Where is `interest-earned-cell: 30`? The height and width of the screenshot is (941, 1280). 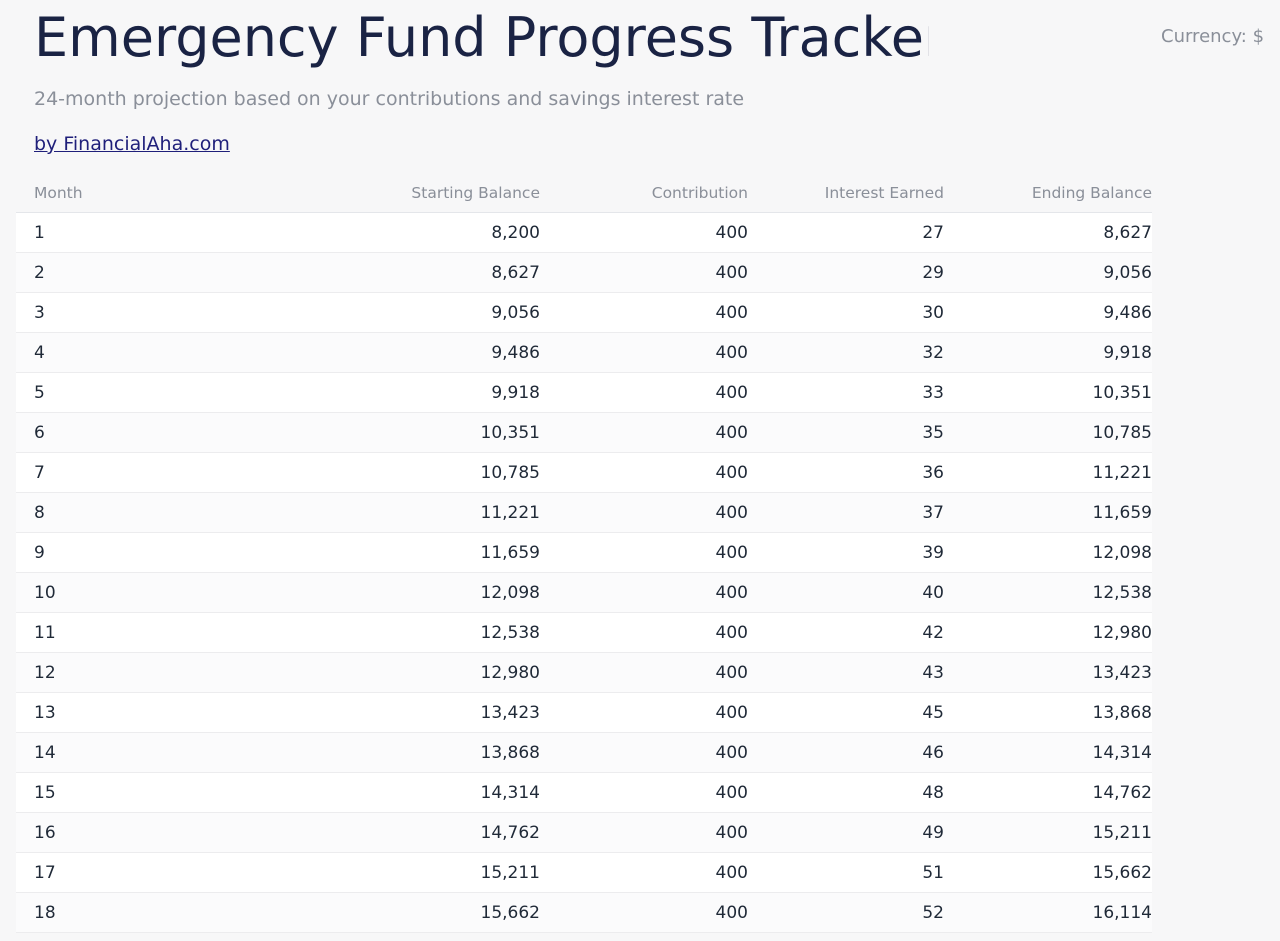
interest-earned-cell: 30 is located at coordinates (846, 312).